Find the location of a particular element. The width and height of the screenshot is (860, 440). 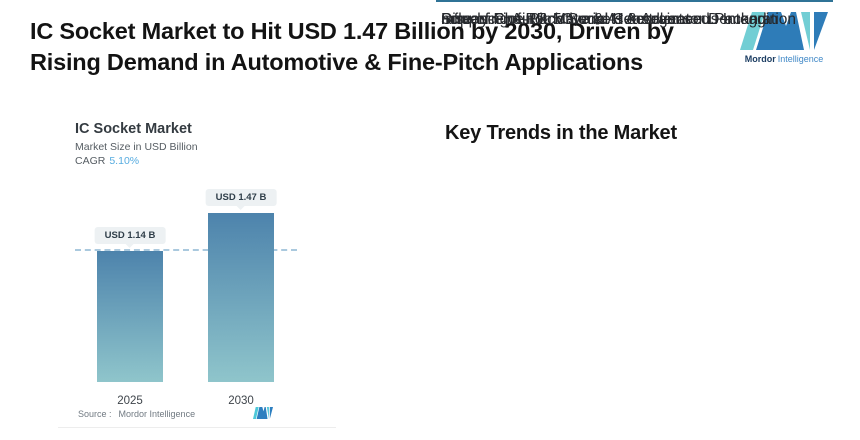

chart-title: IC Socket Market is located at coordinates (133, 129).